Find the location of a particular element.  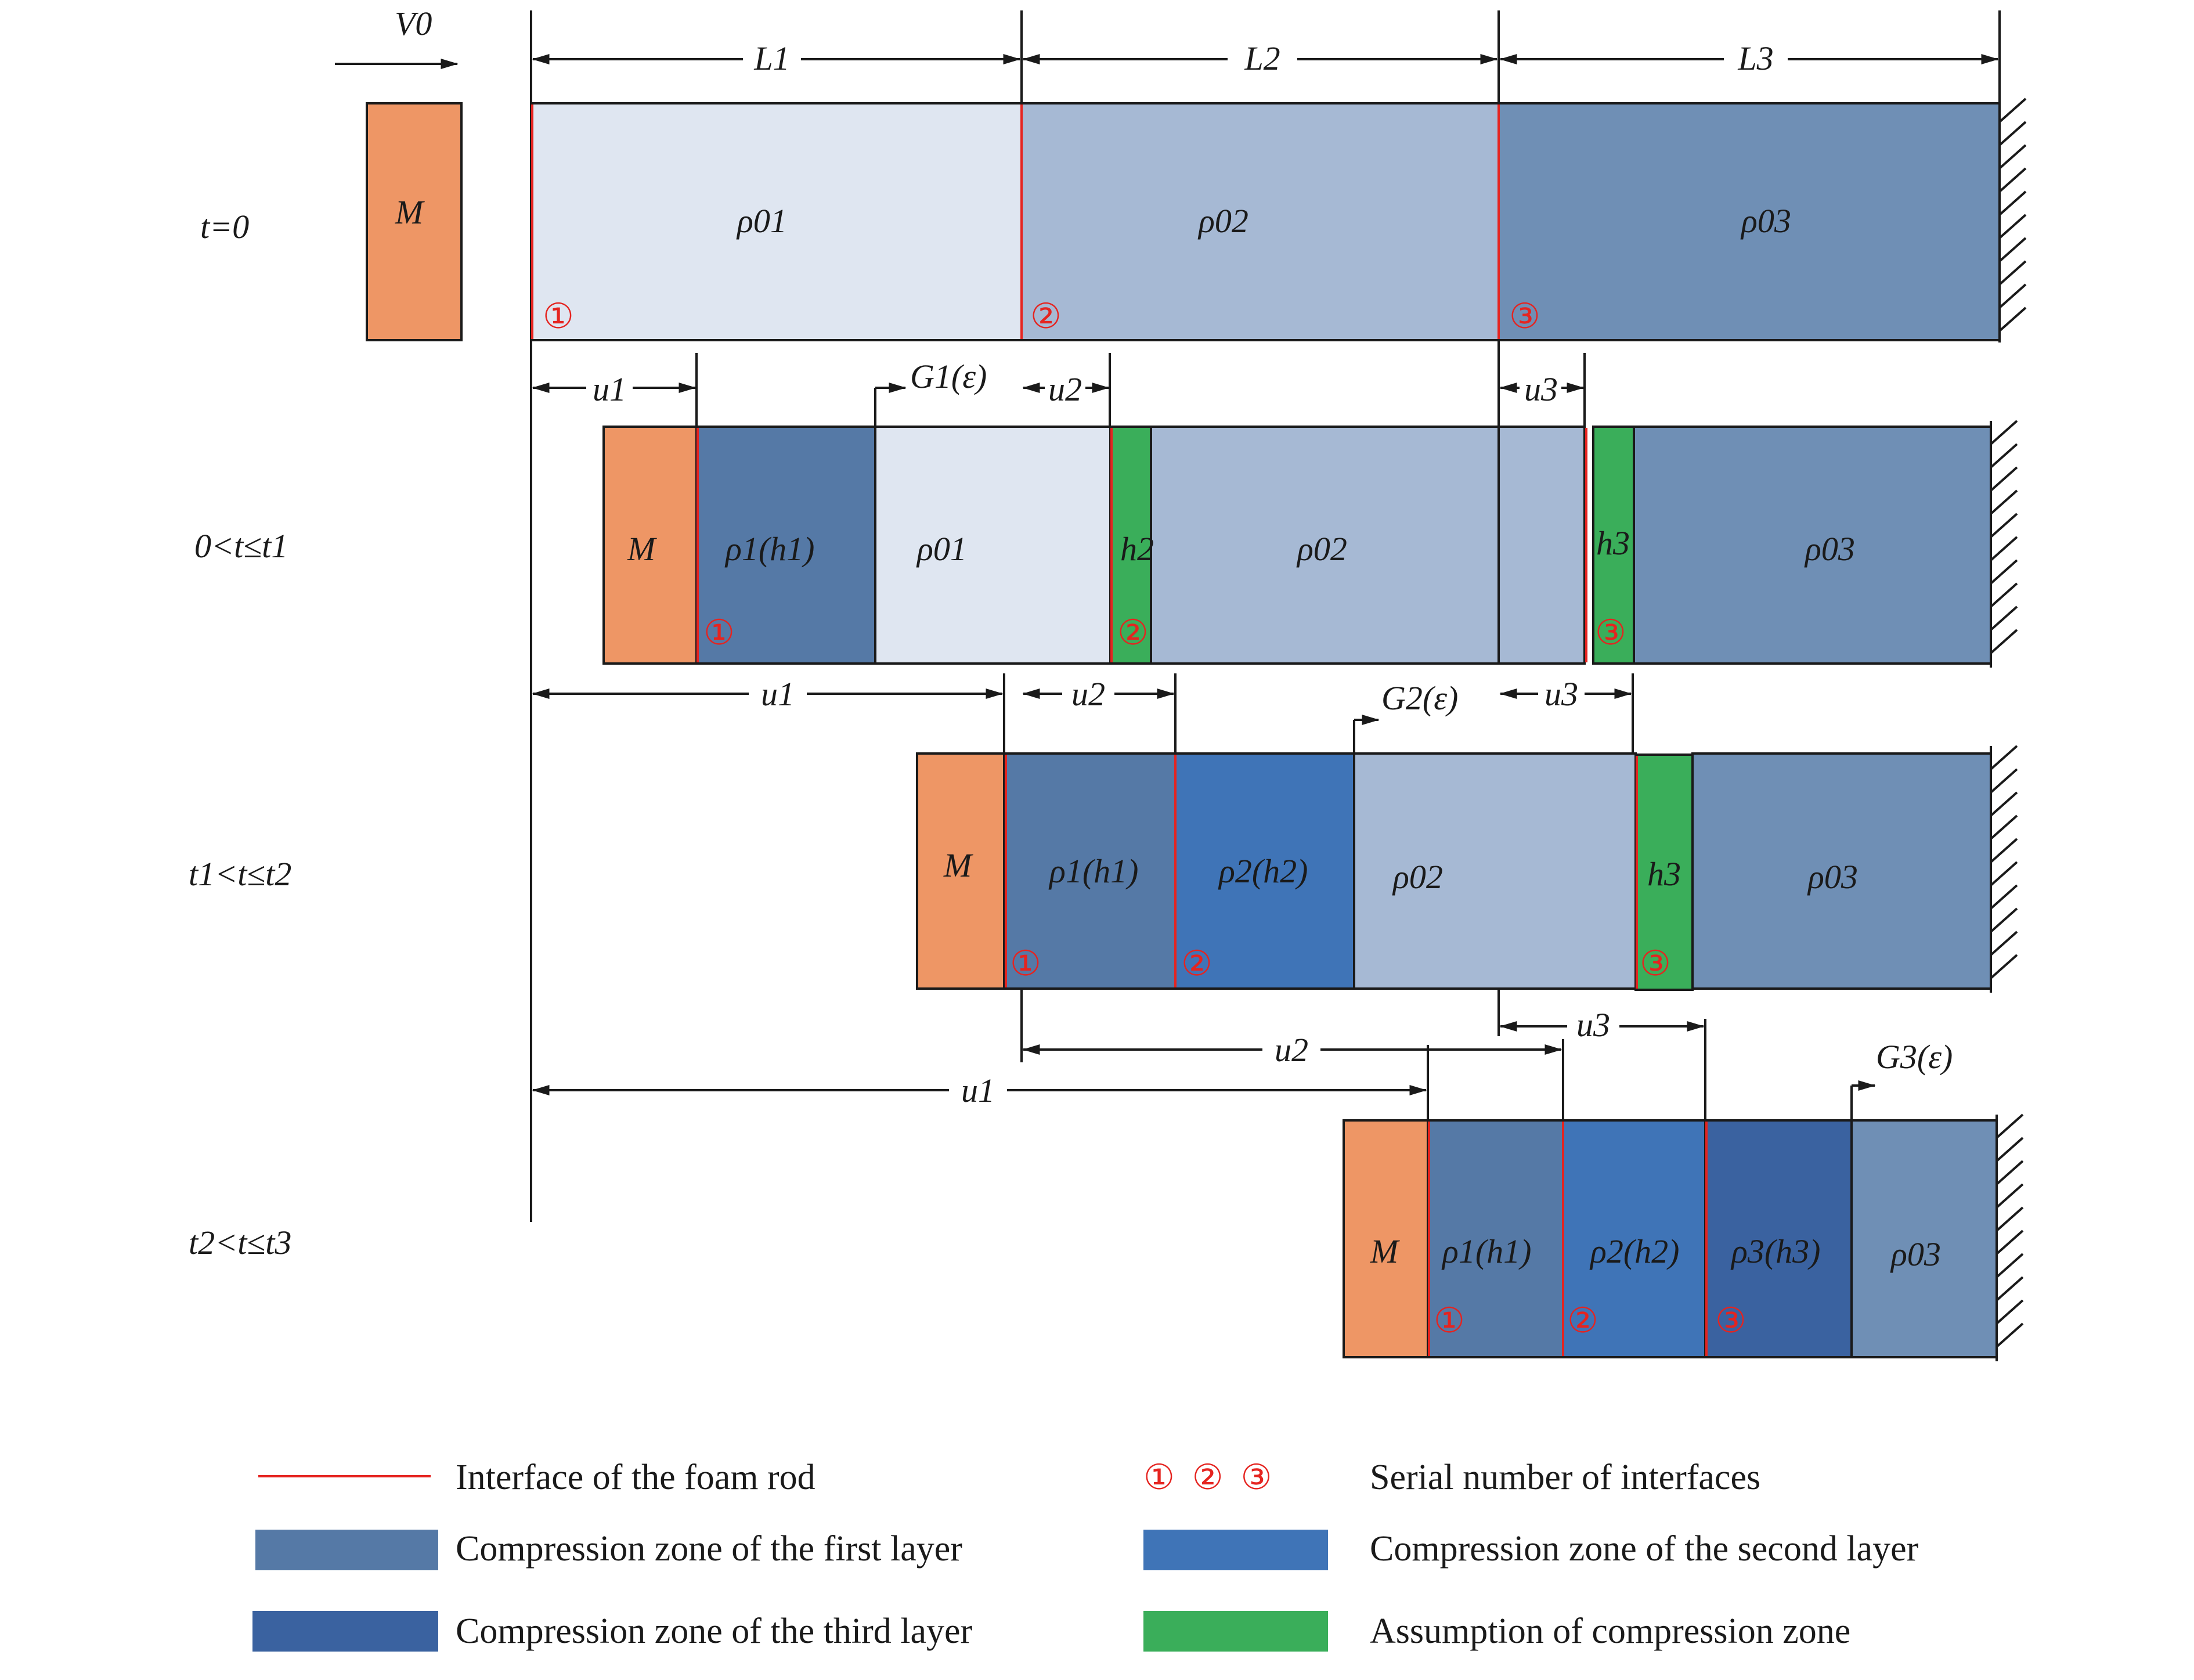

legend-serial-symbols: ① ② ③ is located at coordinates (1207, 1477).